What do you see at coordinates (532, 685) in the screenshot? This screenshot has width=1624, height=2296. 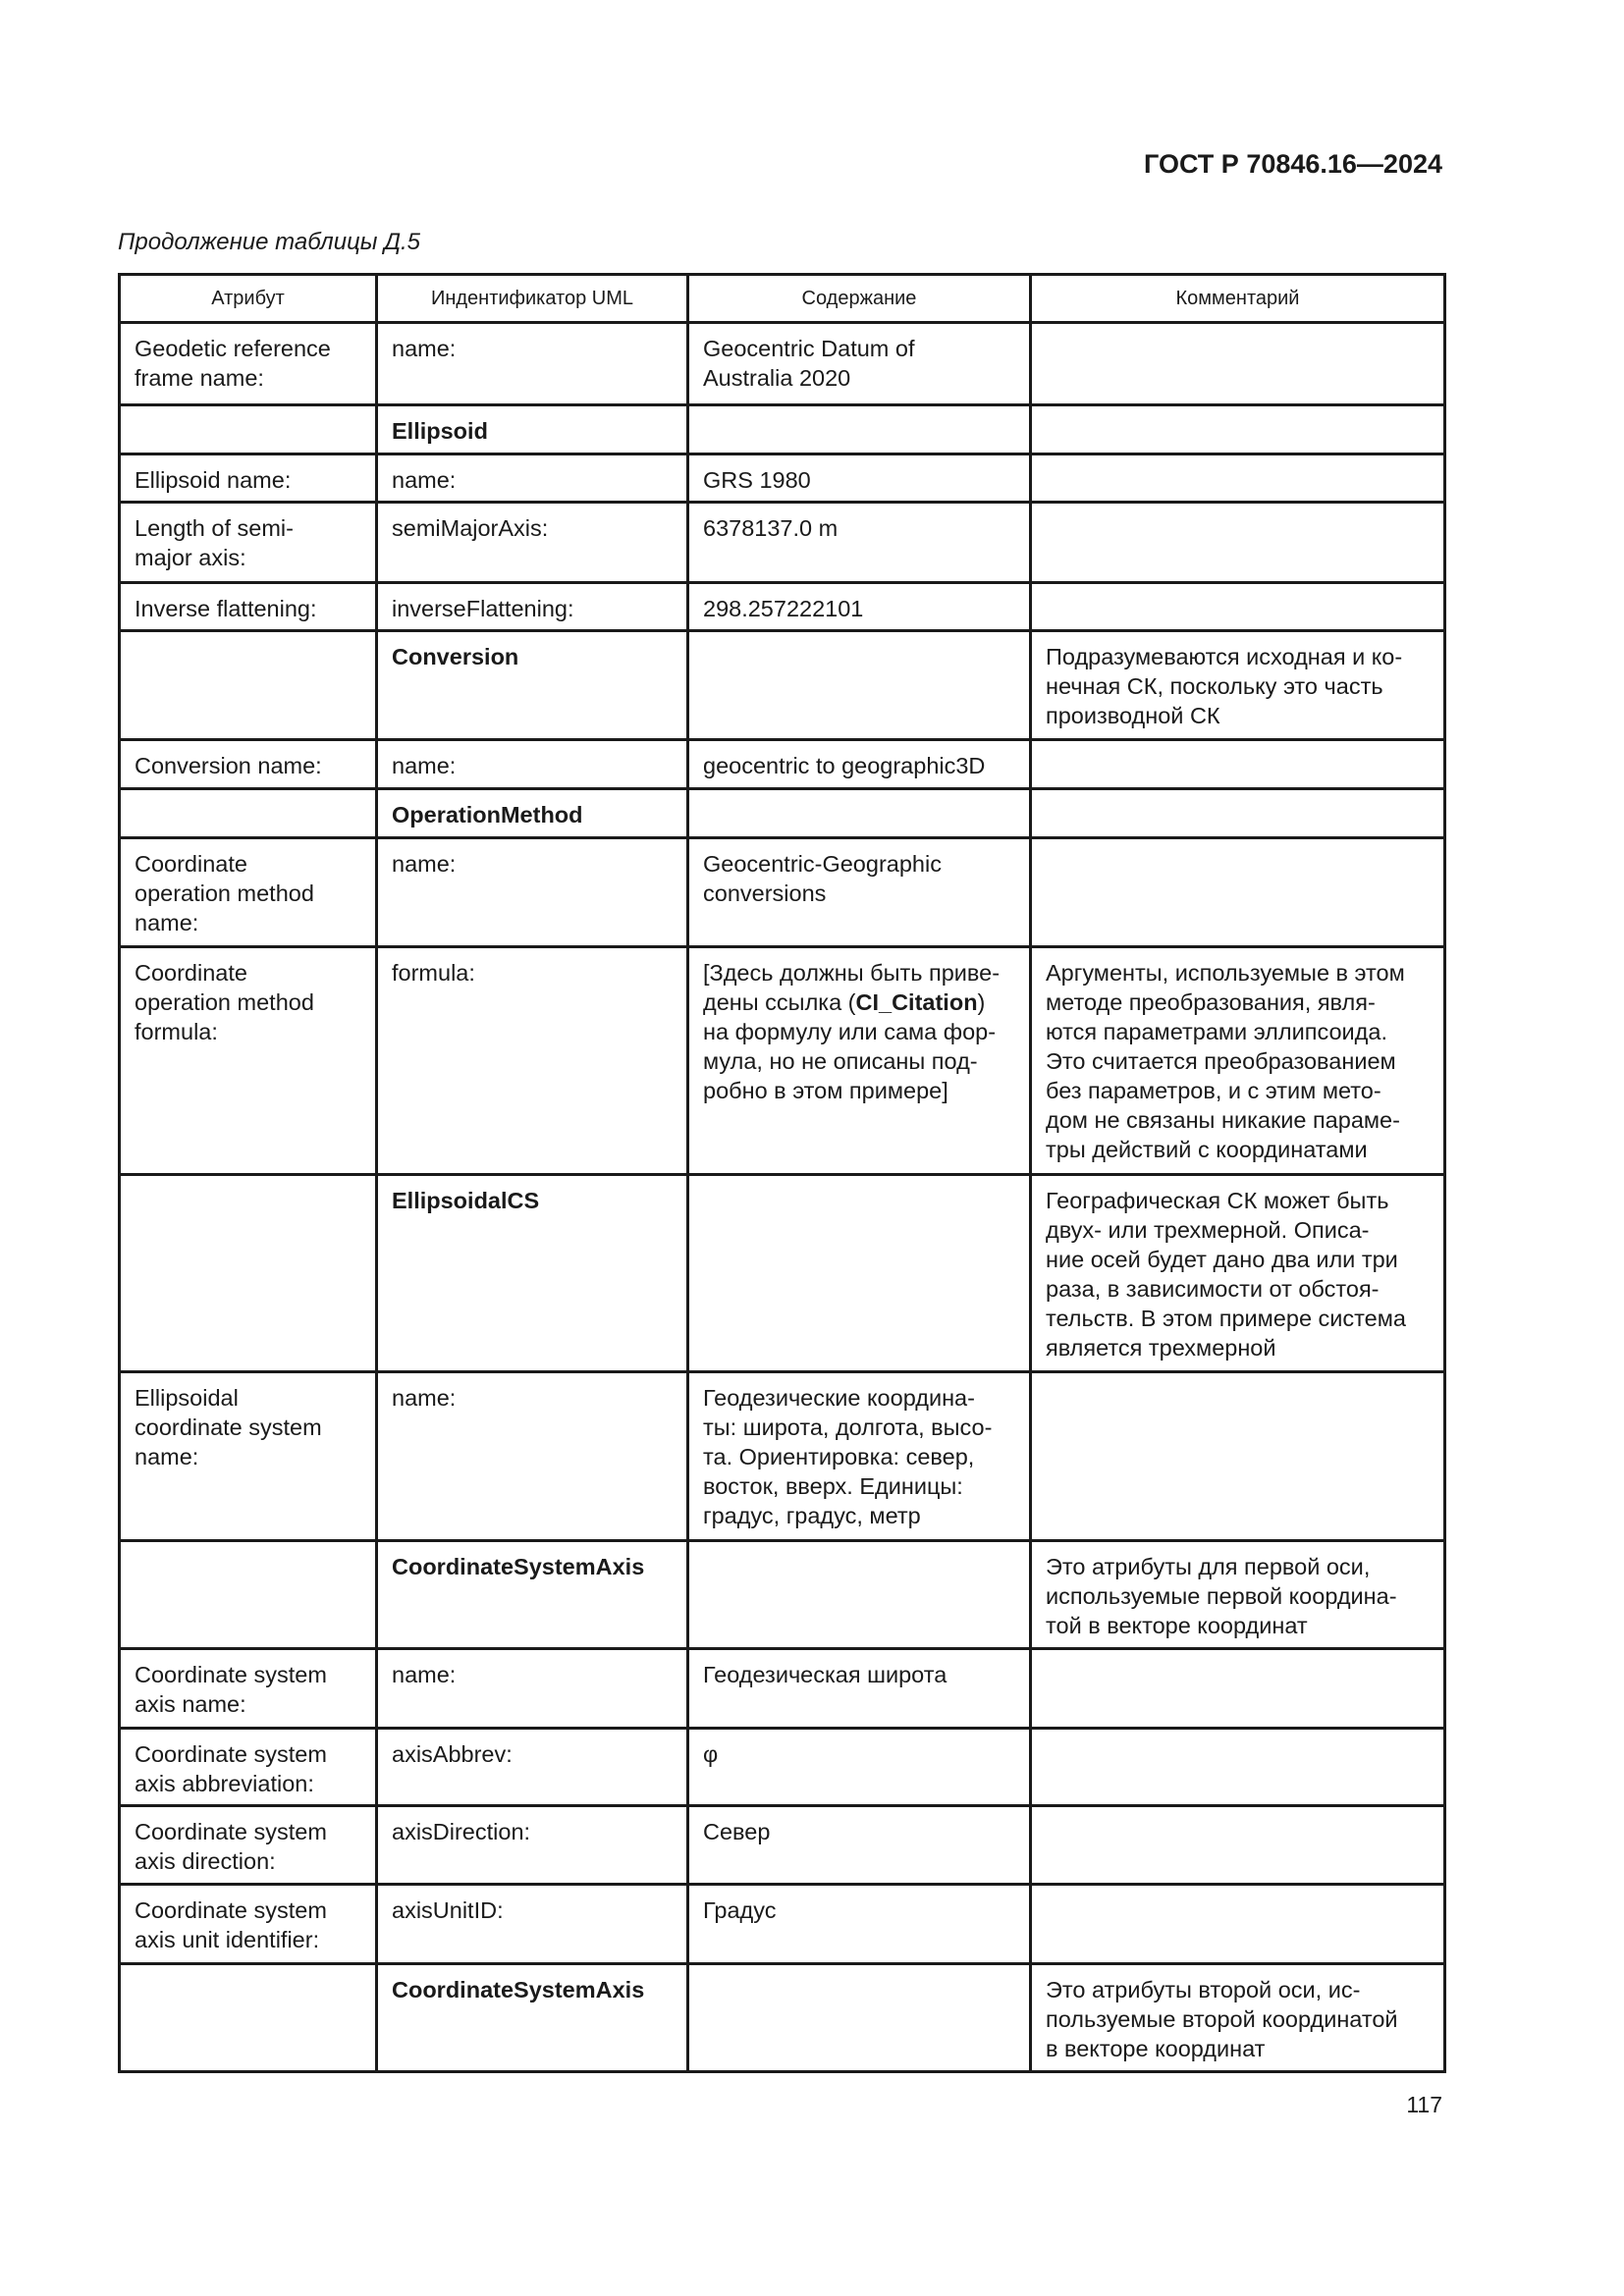 I see `cell-uml-id: Conversion` at bounding box center [532, 685].